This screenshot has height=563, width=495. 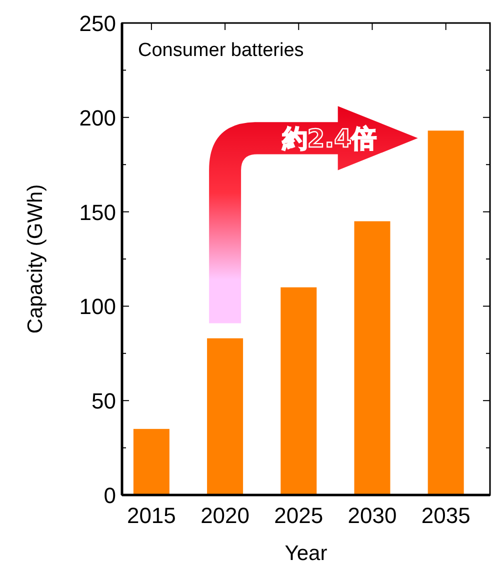 What do you see at coordinates (104, 401) in the screenshot?
I see `y-tick-label: 50` at bounding box center [104, 401].